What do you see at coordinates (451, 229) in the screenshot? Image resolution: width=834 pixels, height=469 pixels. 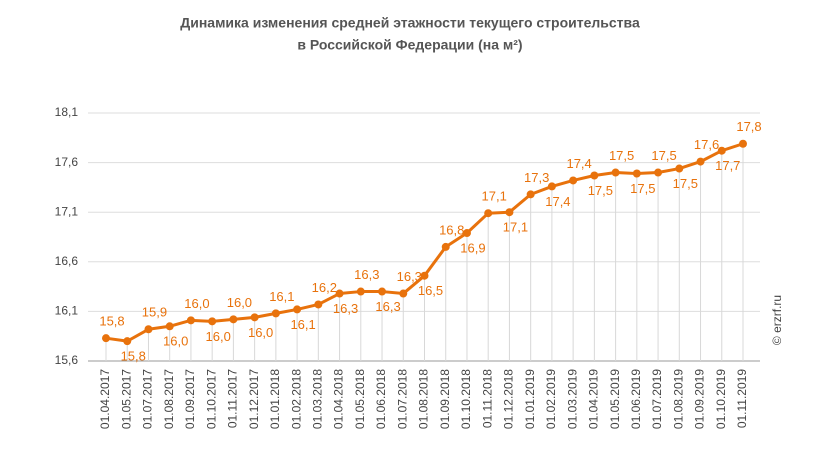 I see `data-label: 16,8` at bounding box center [451, 229].